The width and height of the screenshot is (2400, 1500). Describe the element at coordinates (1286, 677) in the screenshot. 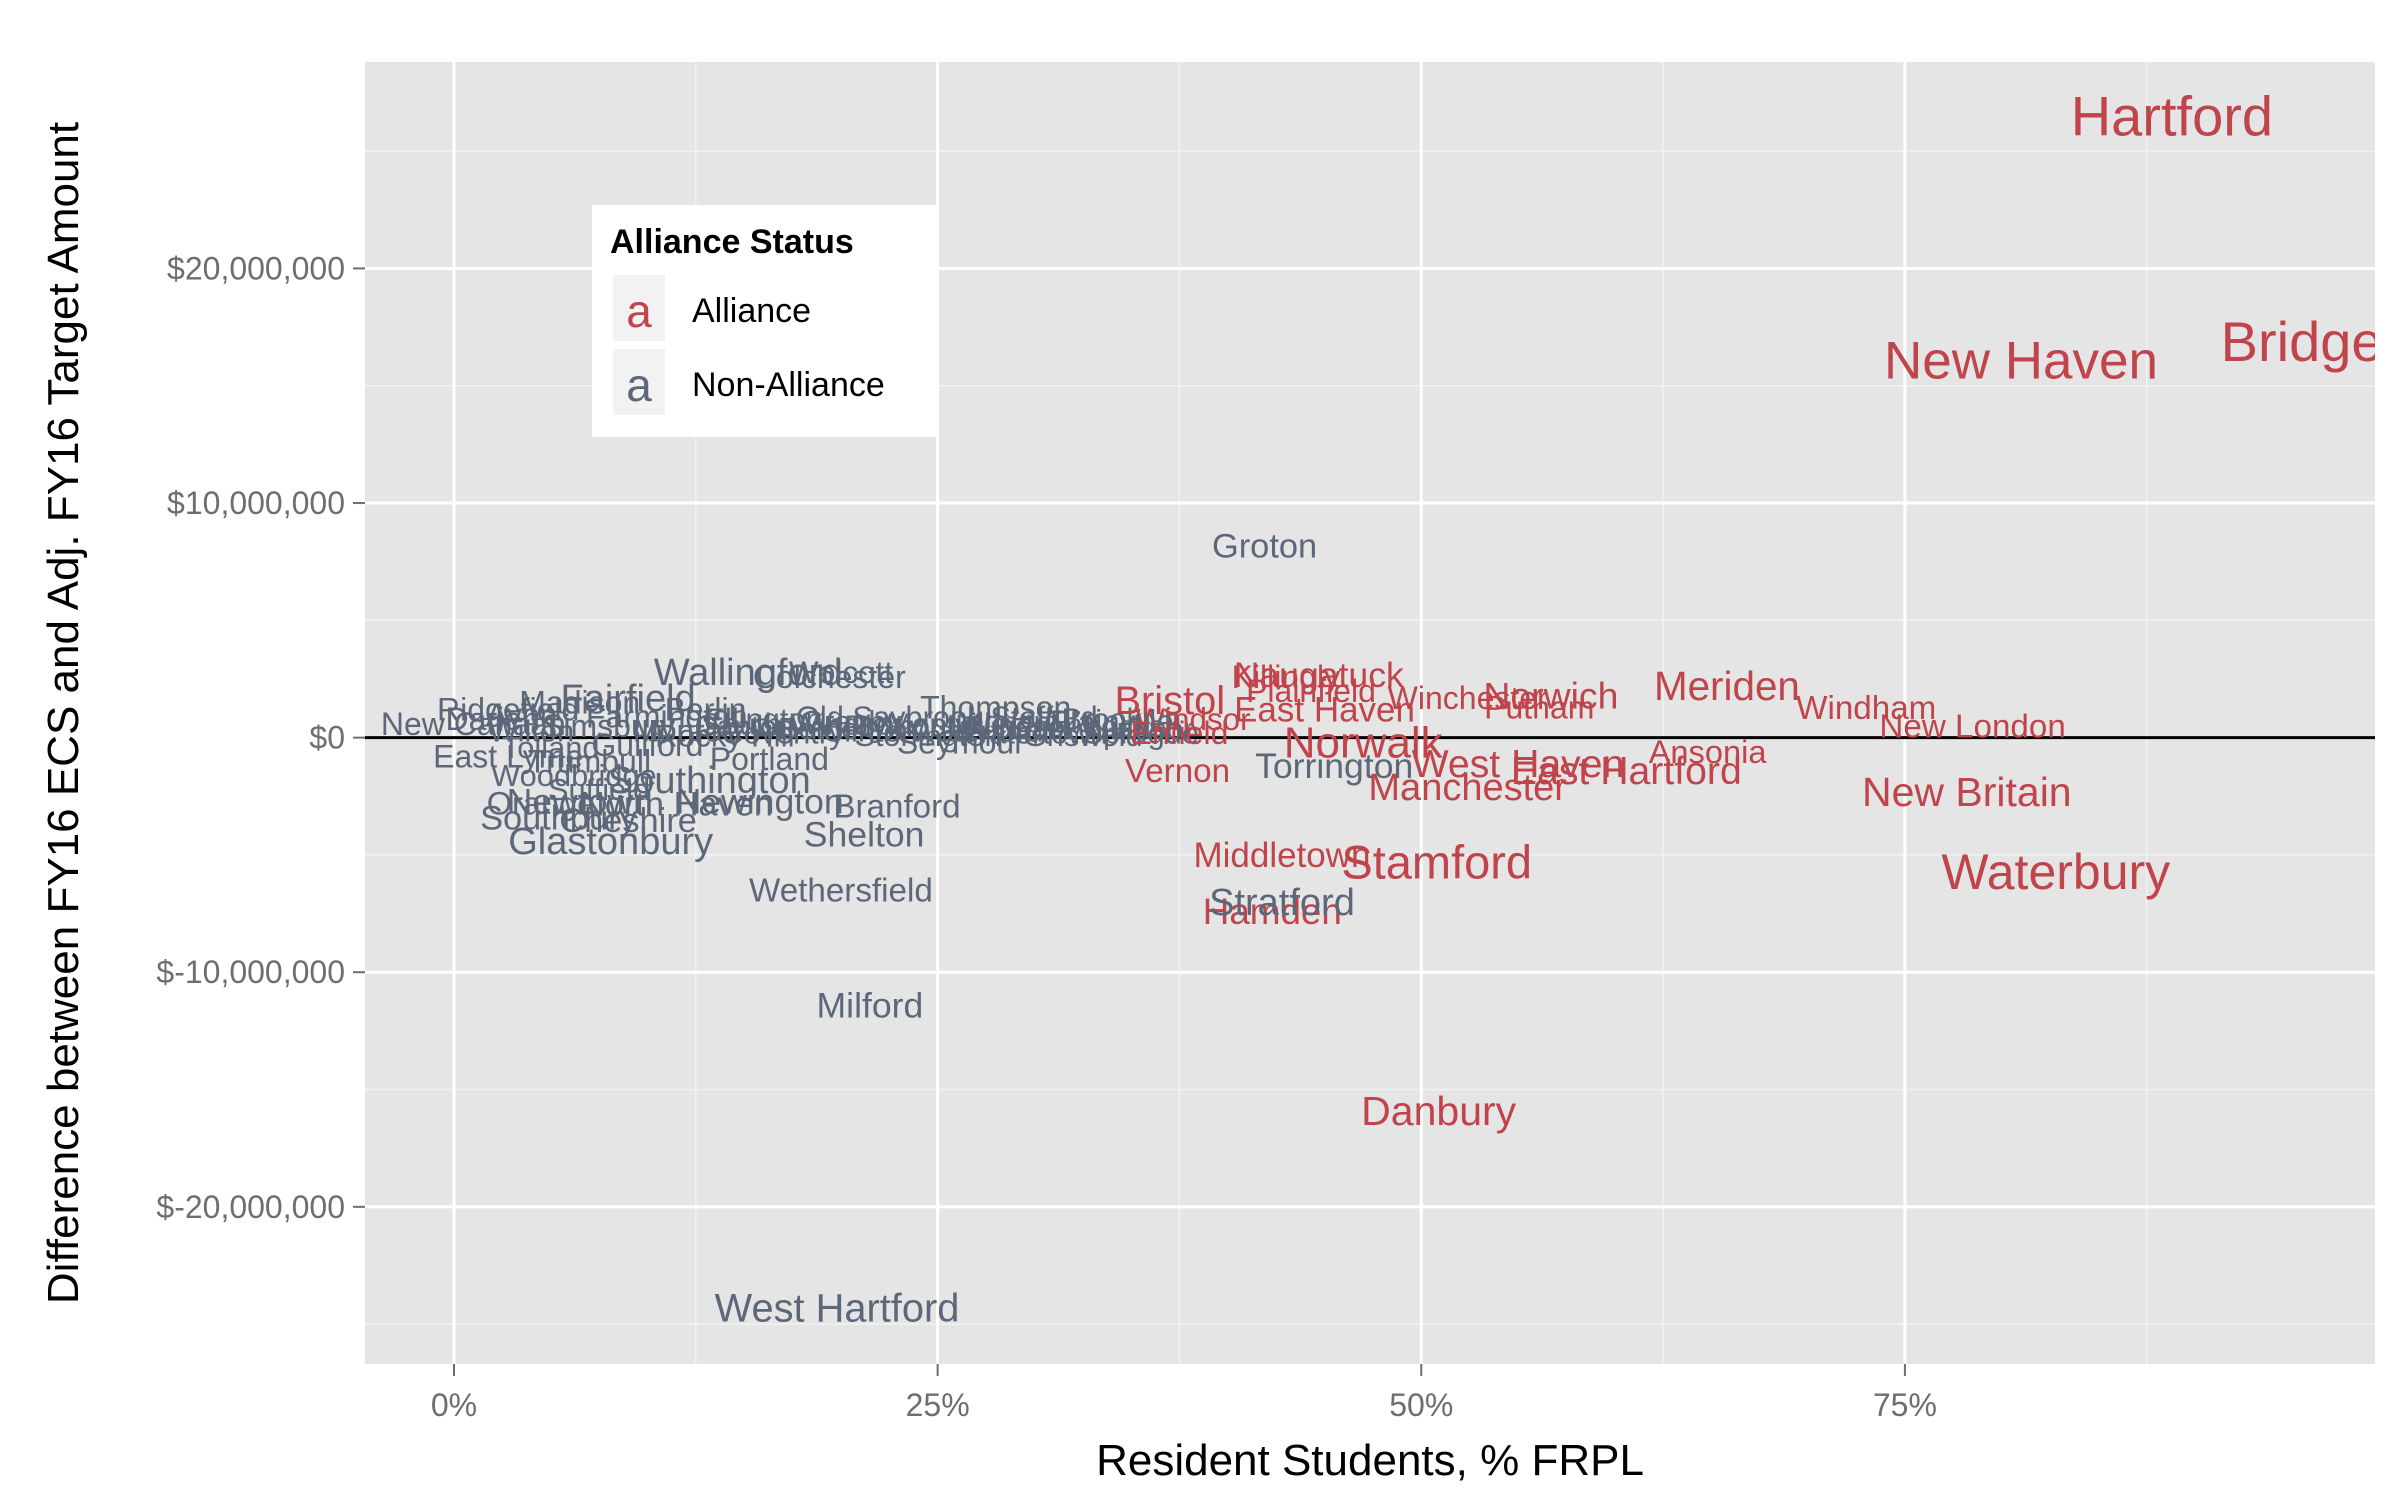

I see `data-point-label: Killingly` at that location.